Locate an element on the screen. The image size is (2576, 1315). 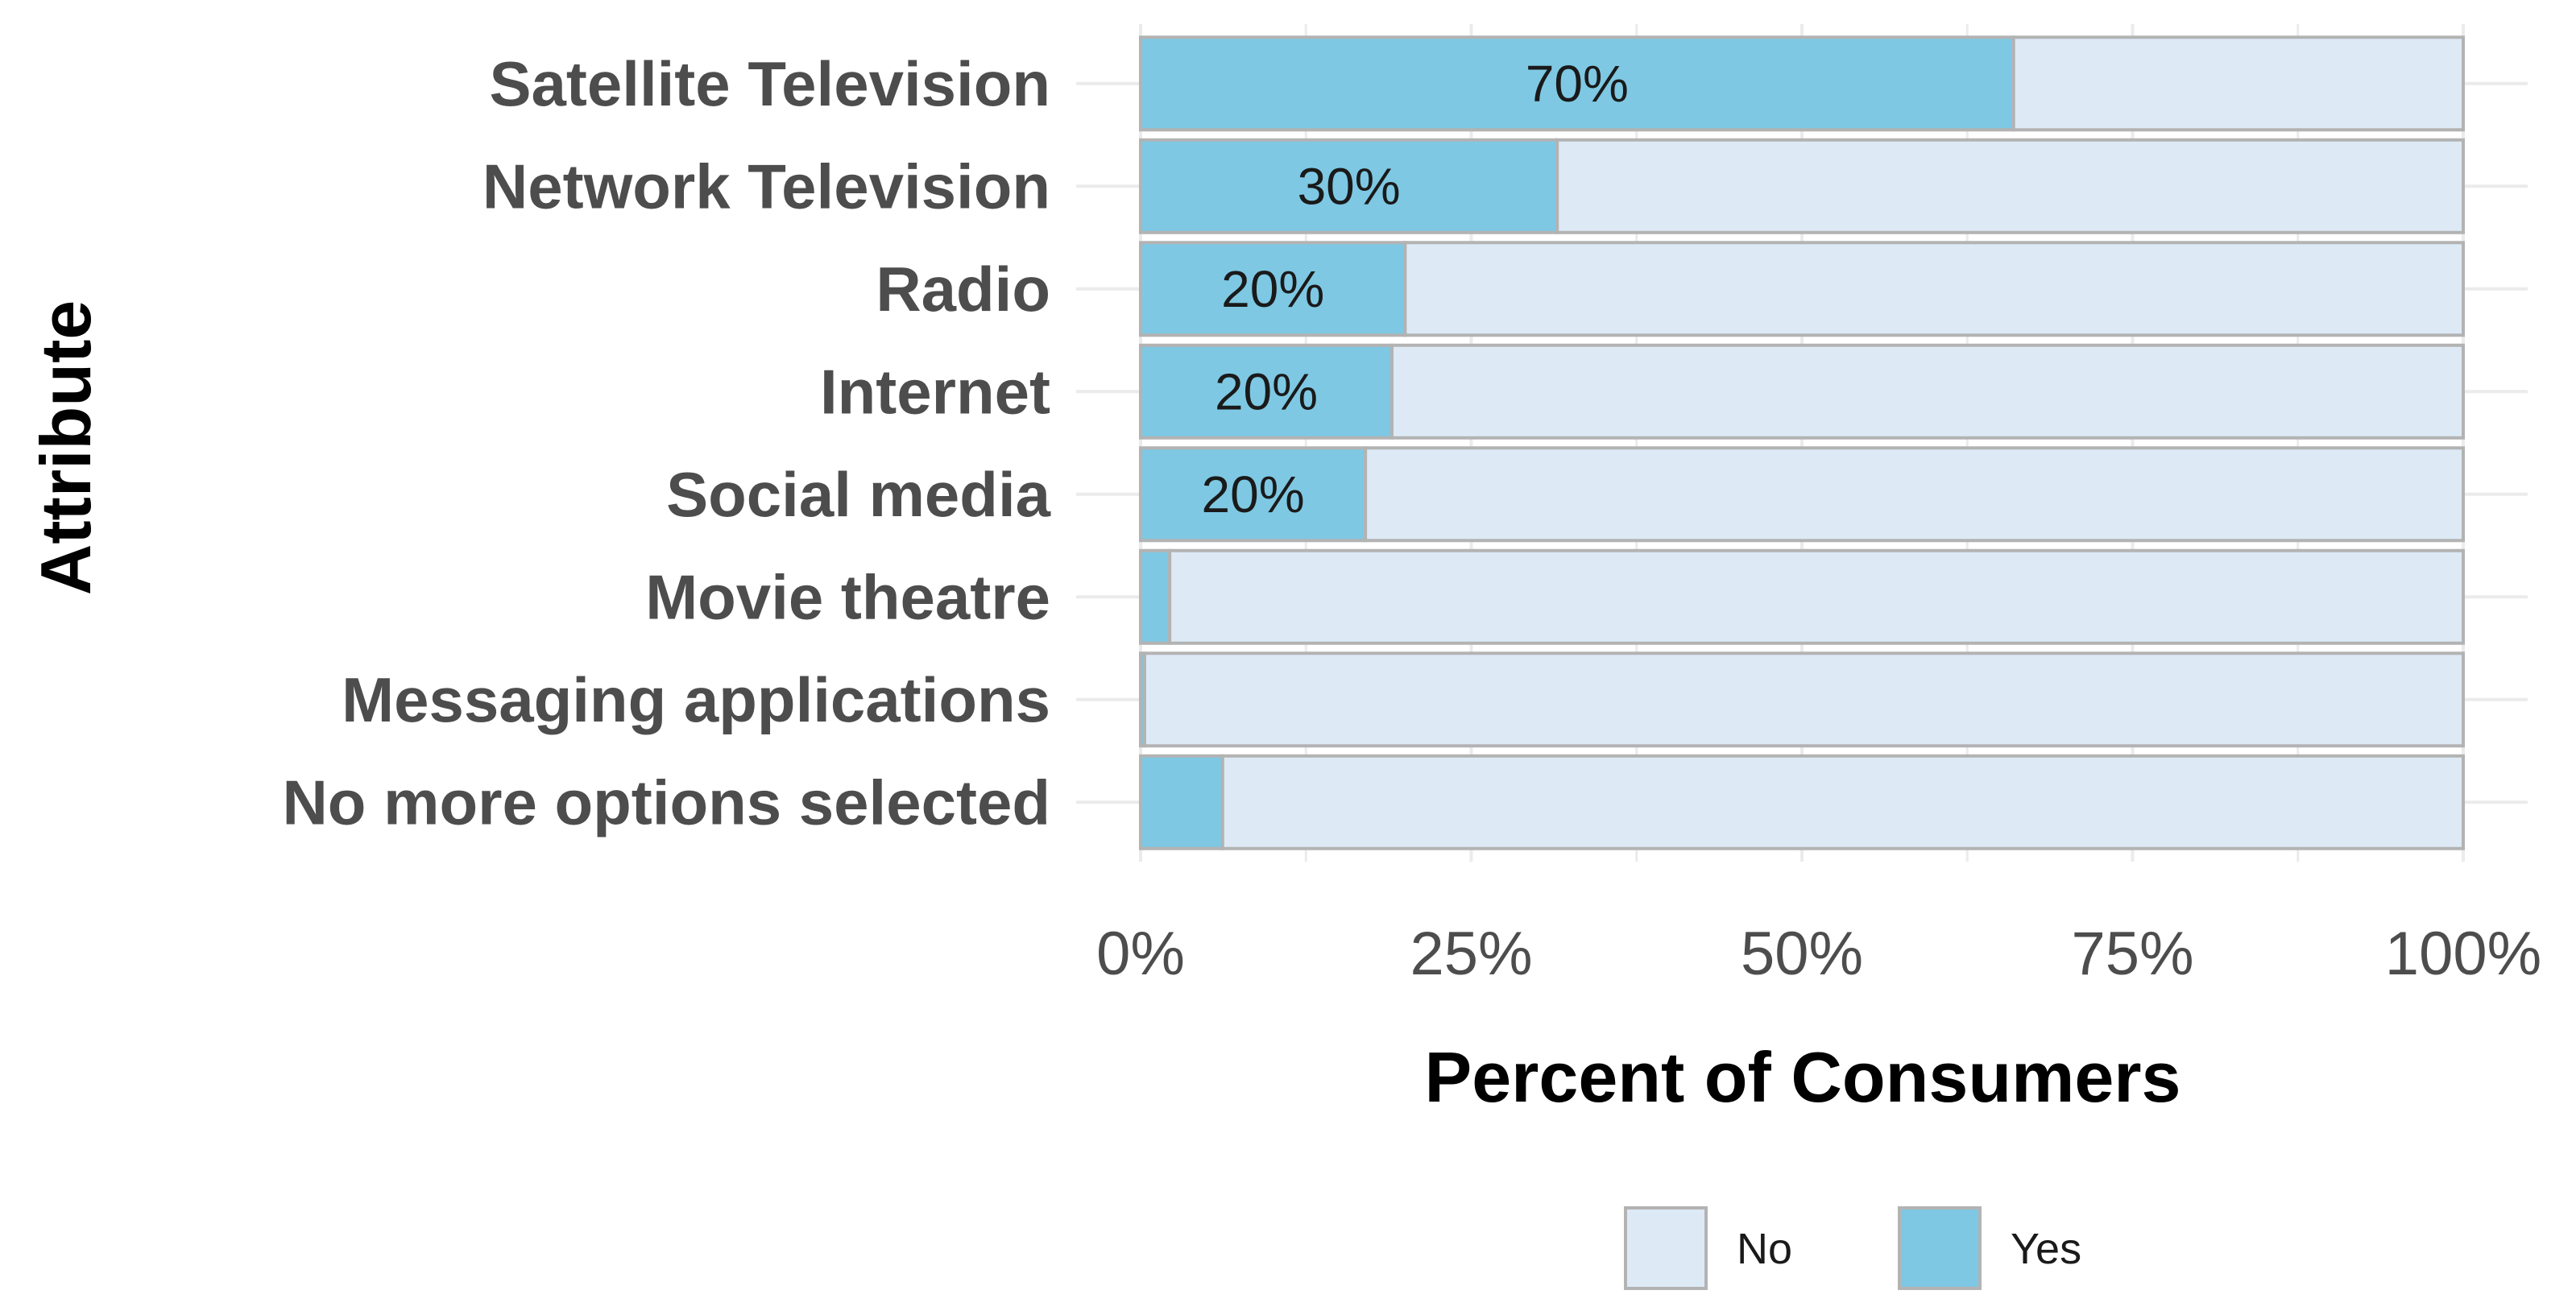
data-label: 30% is located at coordinates (1349, 186).